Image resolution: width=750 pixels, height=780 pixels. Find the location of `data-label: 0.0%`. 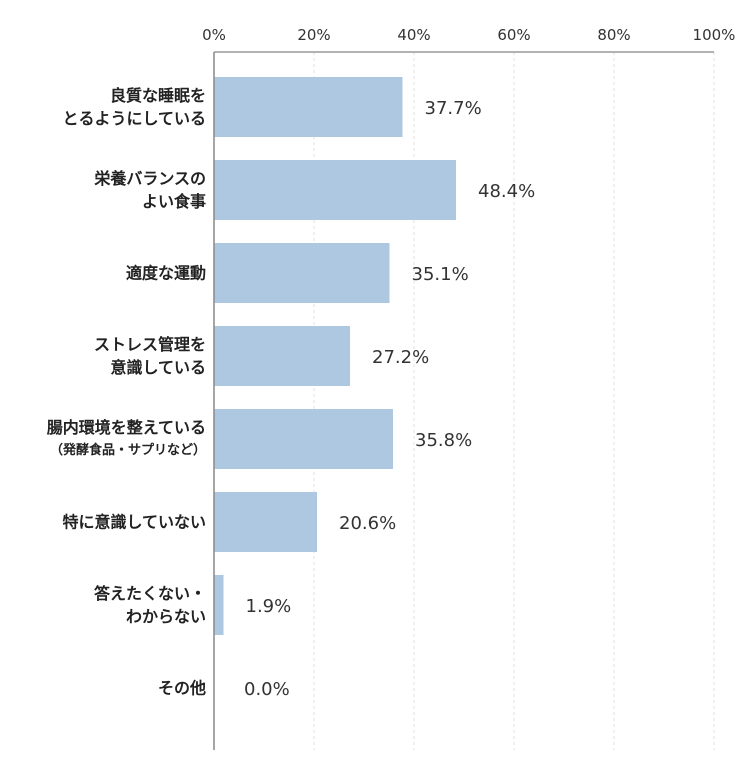

data-label: 0.0% is located at coordinates (267, 689).